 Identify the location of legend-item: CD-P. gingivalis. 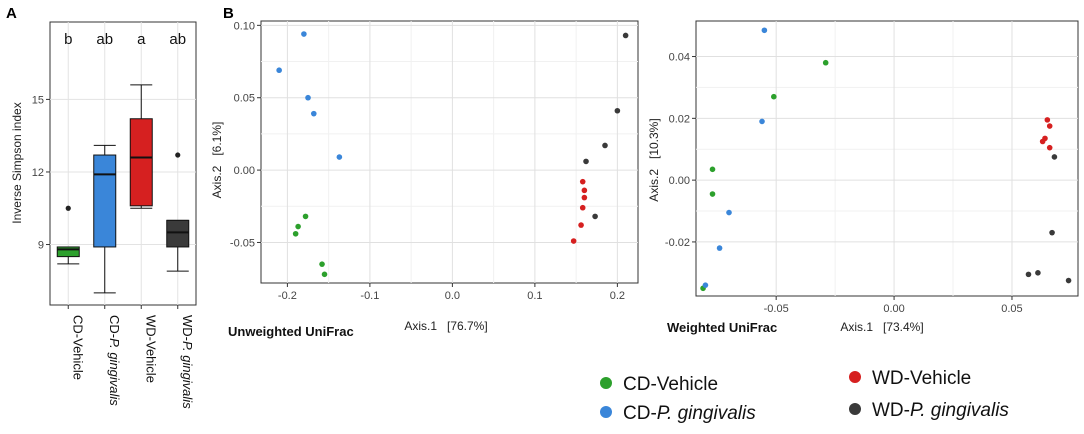
(678, 413).